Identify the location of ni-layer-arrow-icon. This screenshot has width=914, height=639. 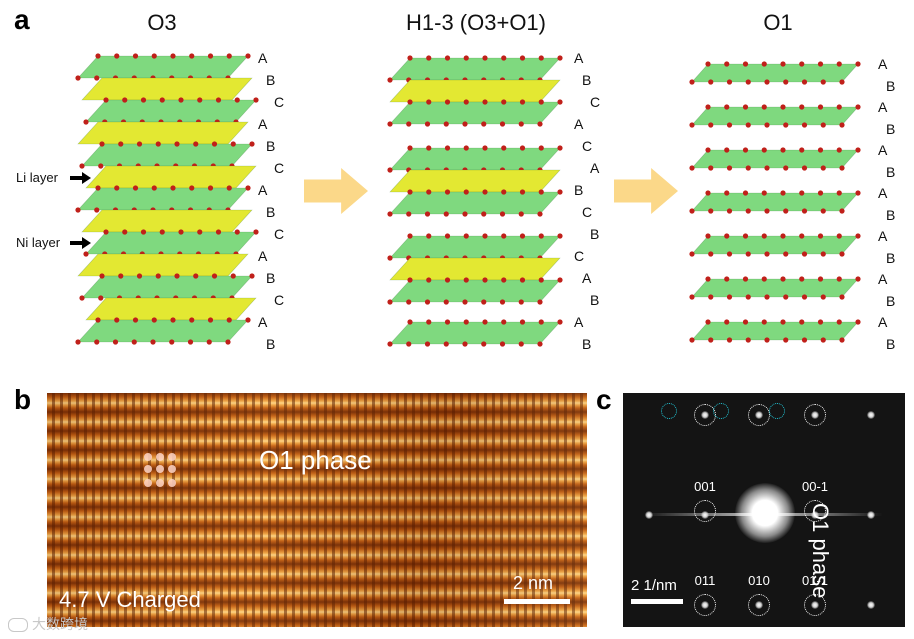
(80, 243).